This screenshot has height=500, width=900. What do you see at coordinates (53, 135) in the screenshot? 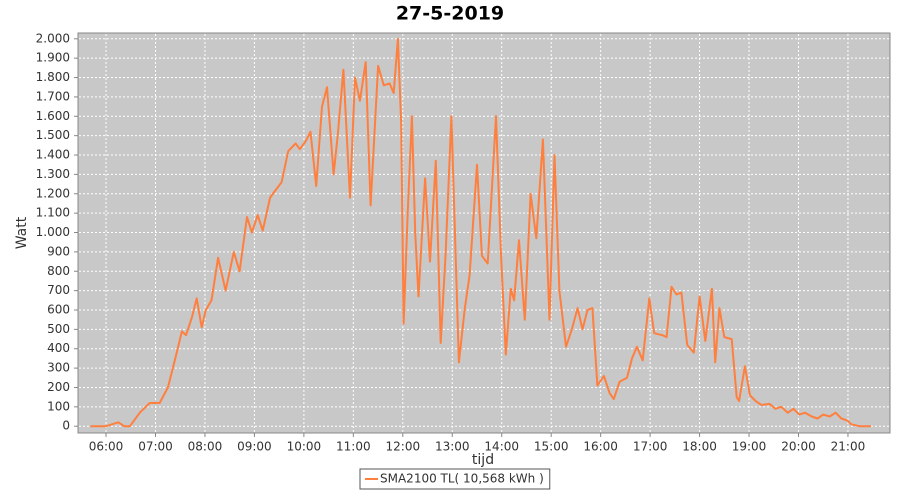
I see `y-tick-label: 1.500` at bounding box center [53, 135].